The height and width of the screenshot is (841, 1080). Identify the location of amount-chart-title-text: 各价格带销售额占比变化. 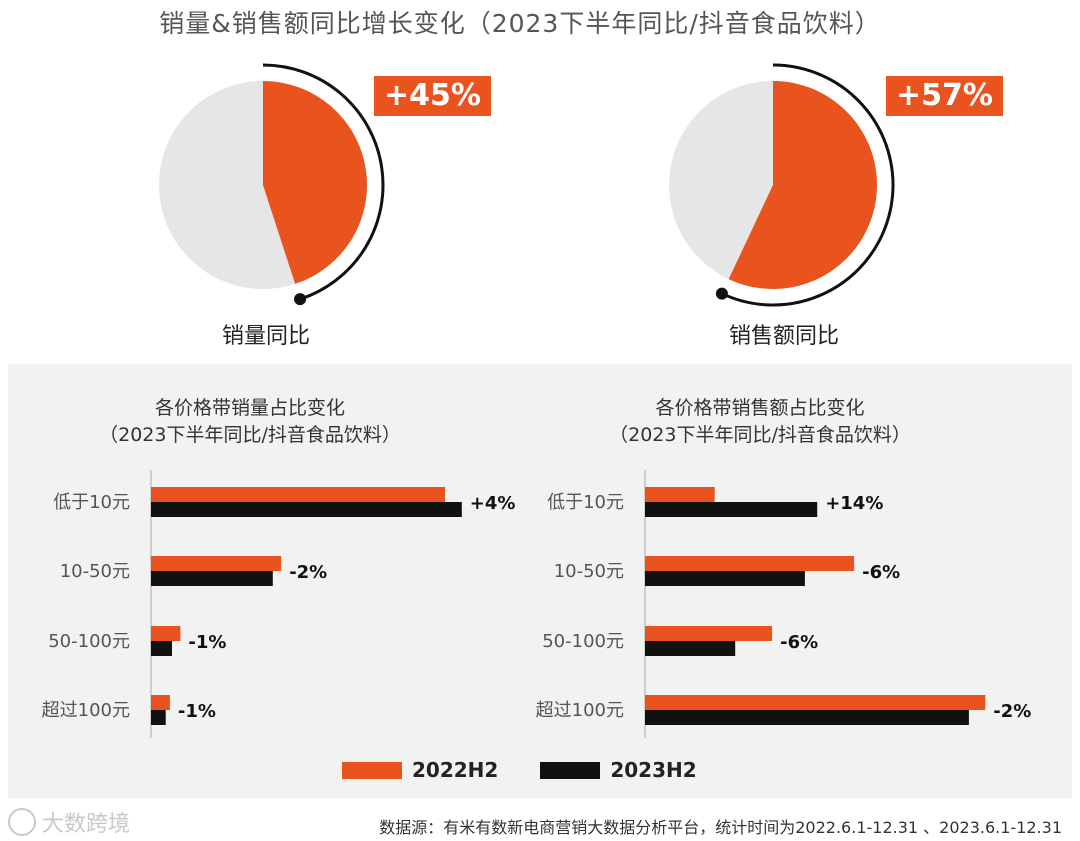
(760, 408).